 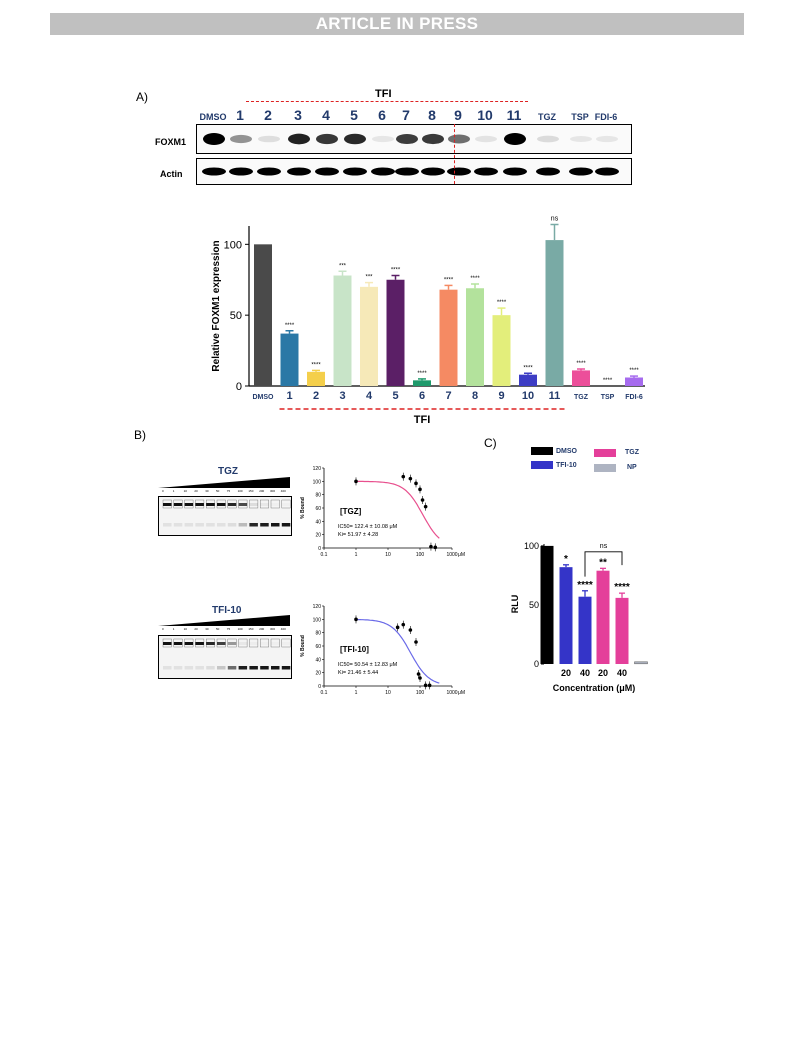 I want to click on lane-label: FDI-6, so click(x=606, y=117).